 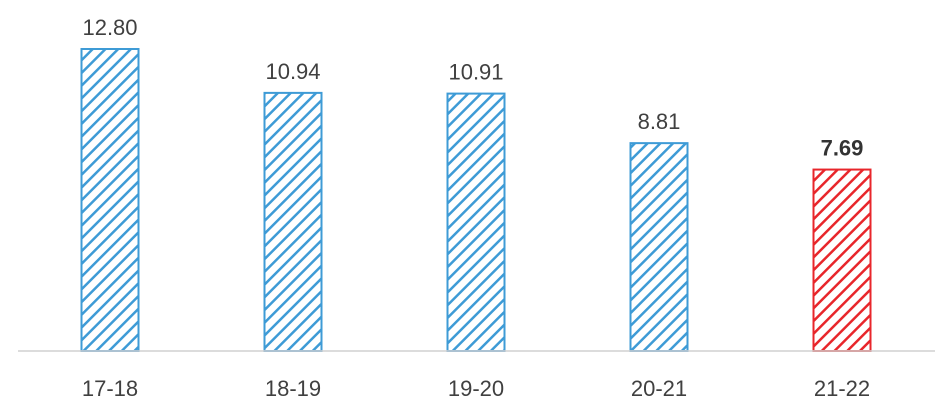 I want to click on x-axis-tick-labels: 17-18 18-19 19-20 20-21 21-22, so click(x=476, y=388).